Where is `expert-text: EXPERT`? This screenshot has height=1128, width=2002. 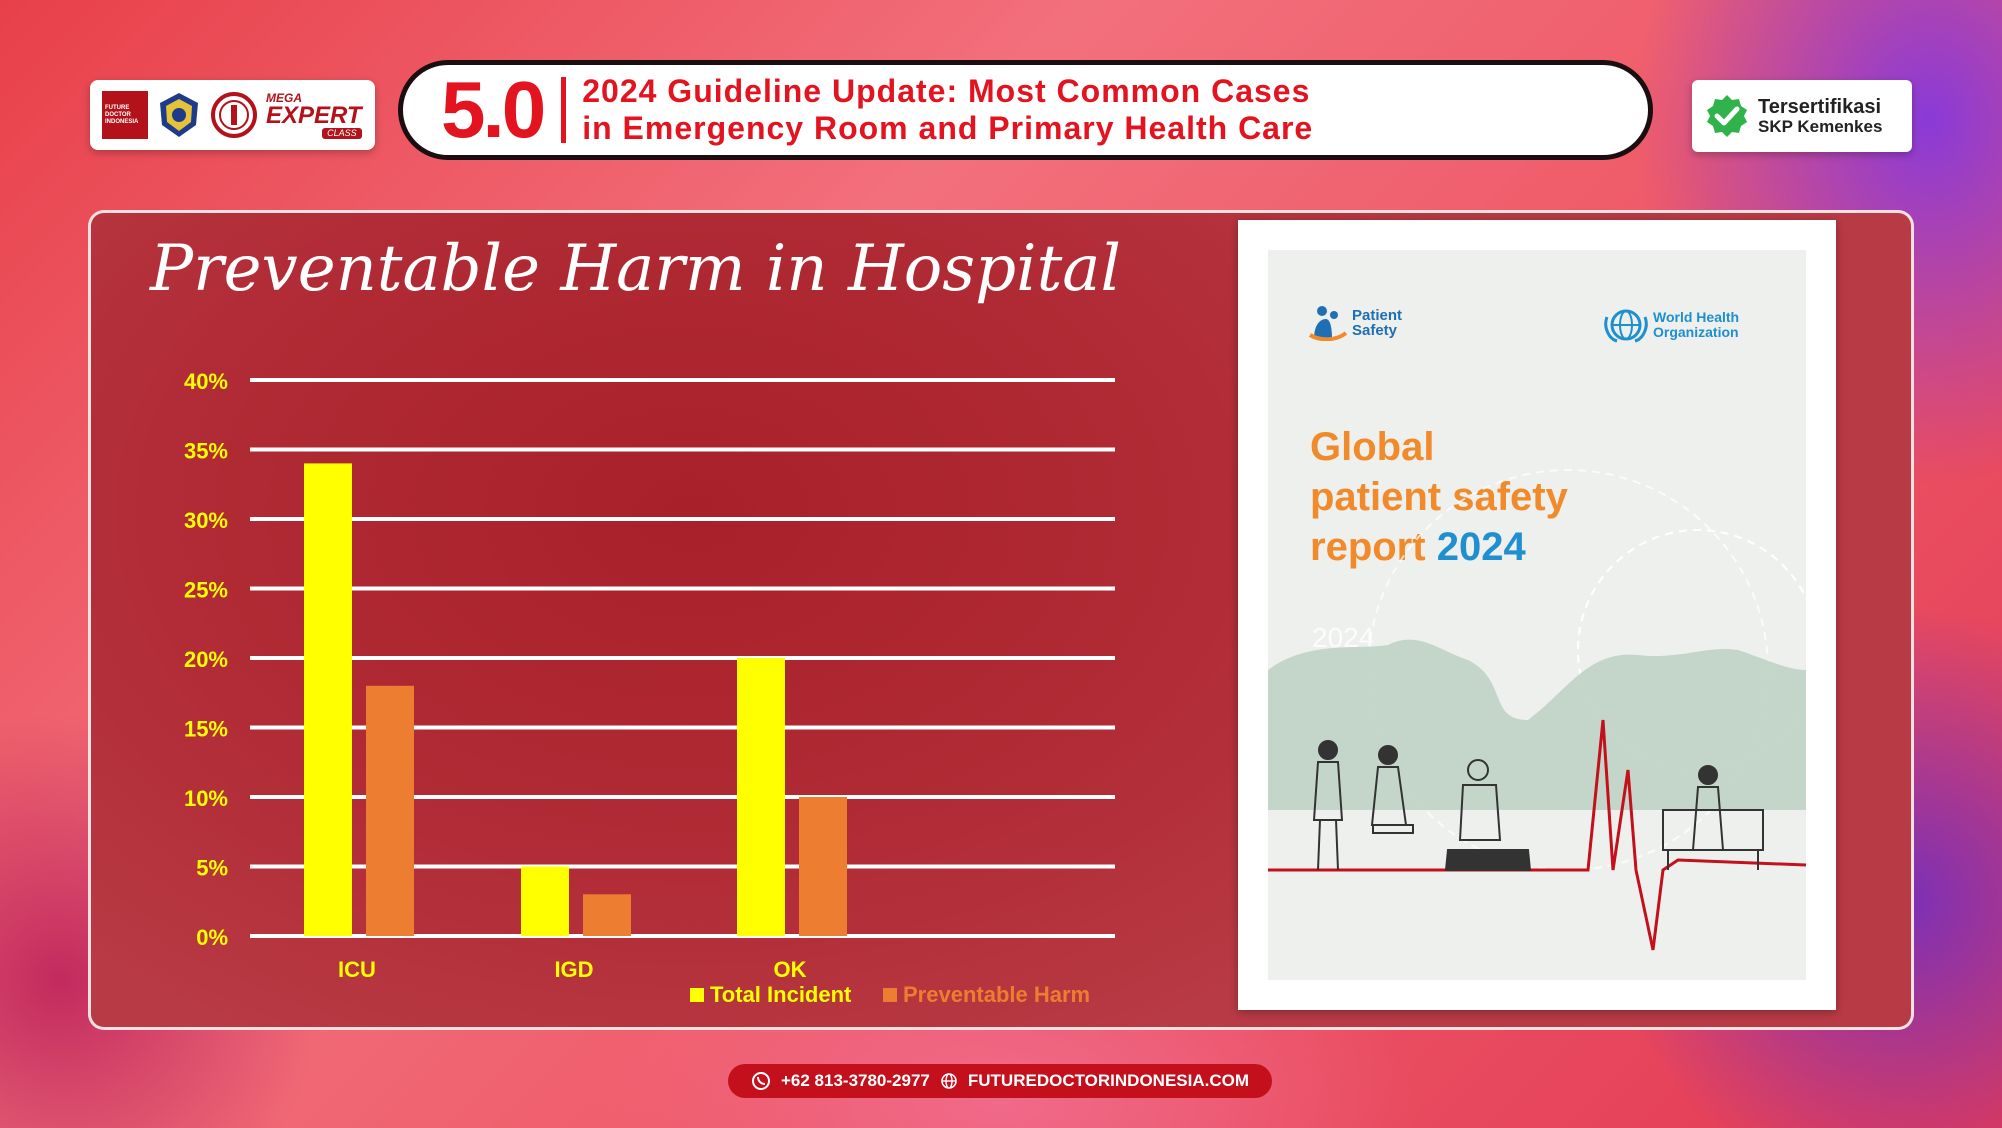 expert-text: EXPERT is located at coordinates (314, 115).